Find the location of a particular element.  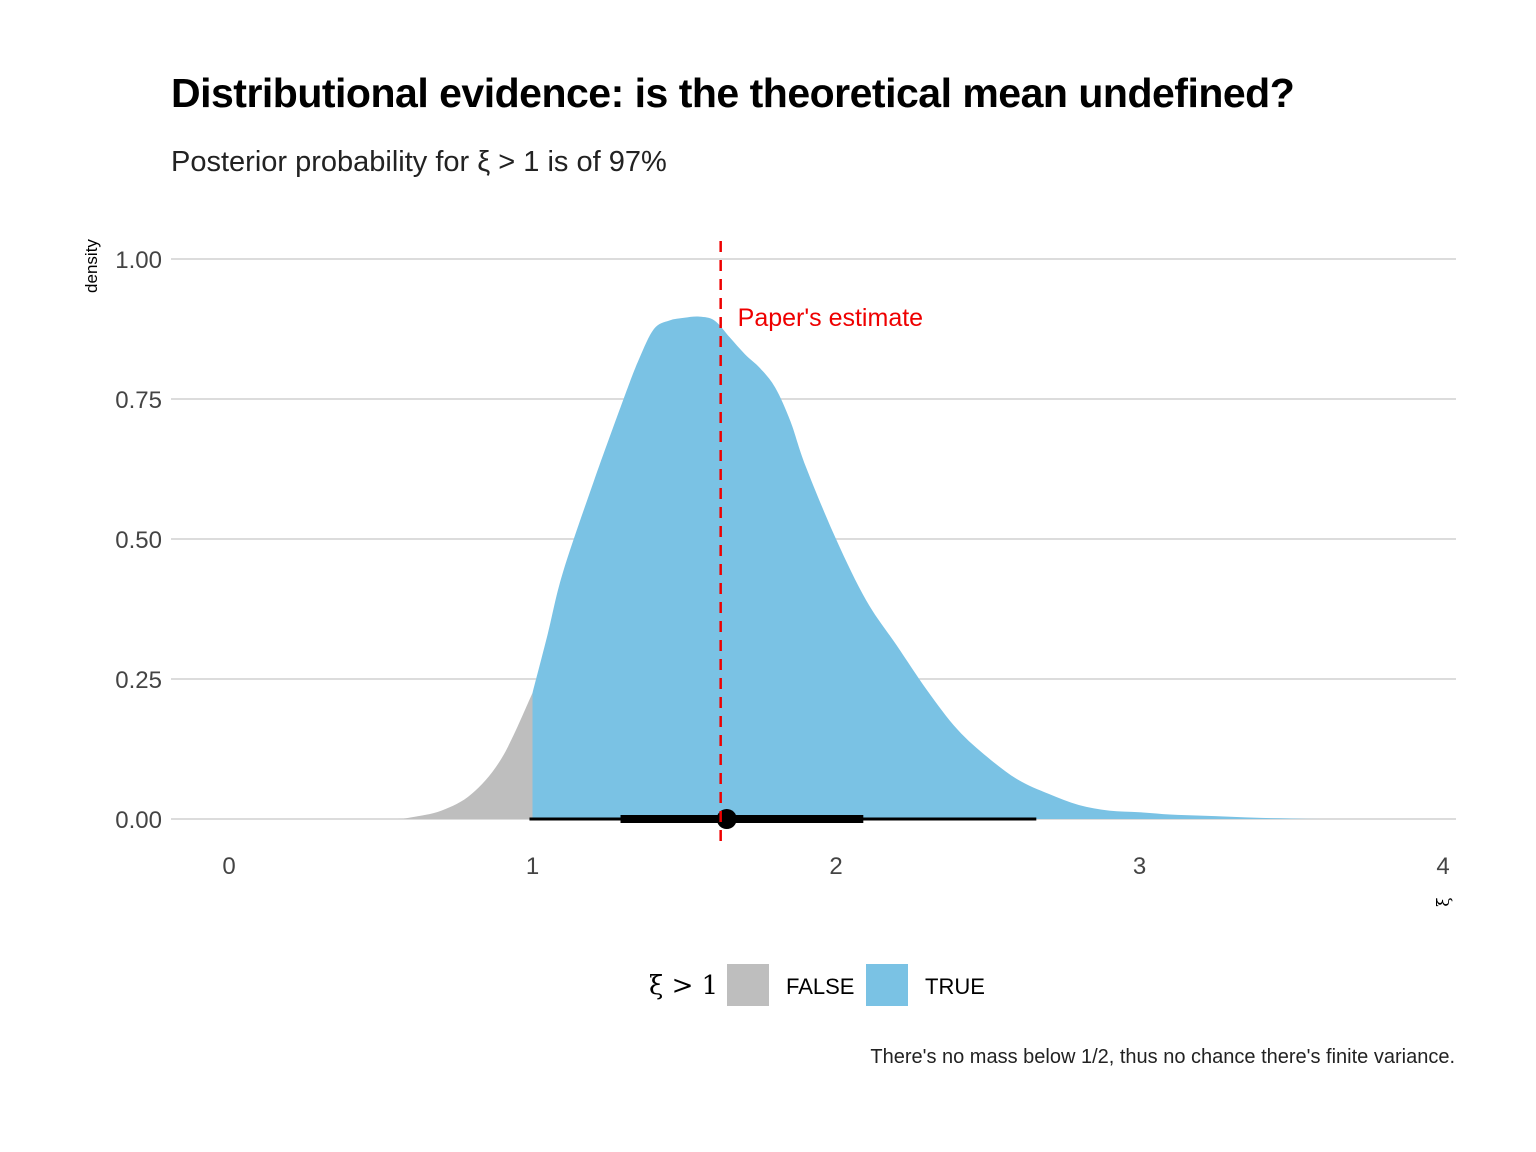

legend-key-false is located at coordinates (748, 985).